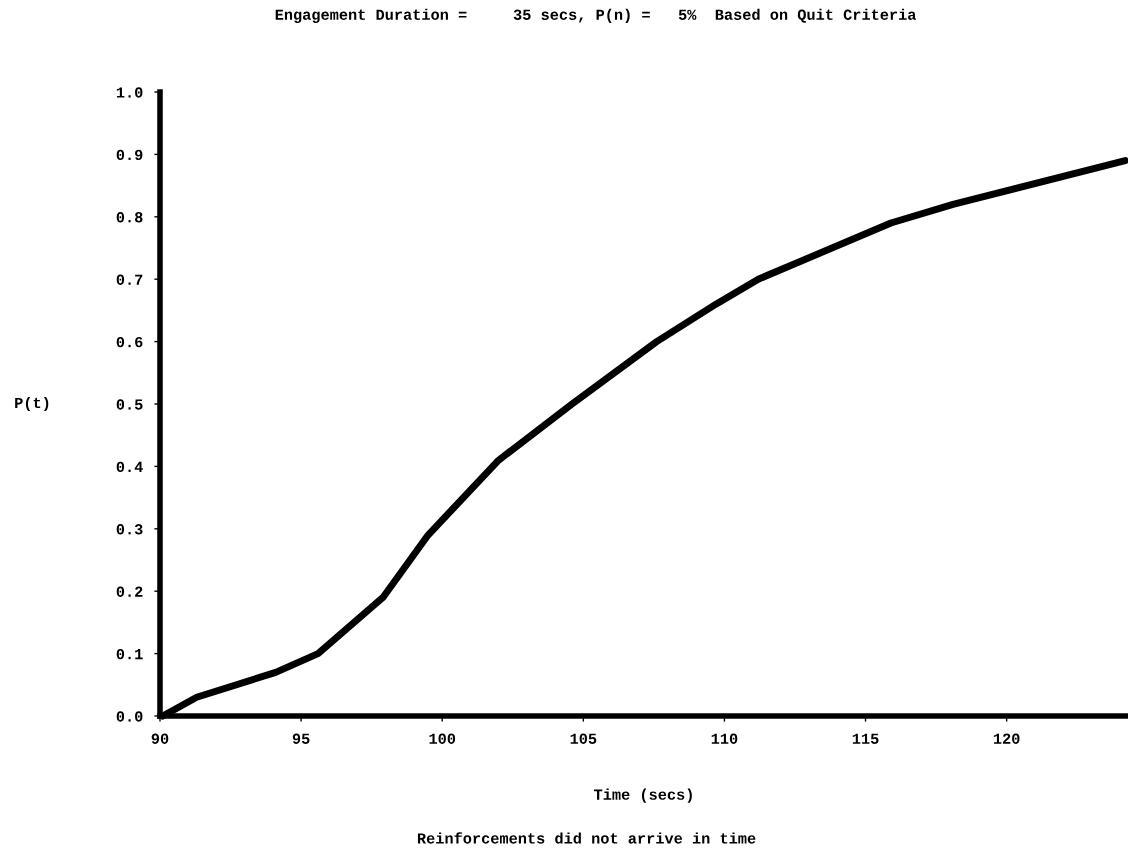 This screenshot has height=852, width=1128. Describe the element at coordinates (724, 738) in the screenshot. I see `x-tick-label: 110` at that location.